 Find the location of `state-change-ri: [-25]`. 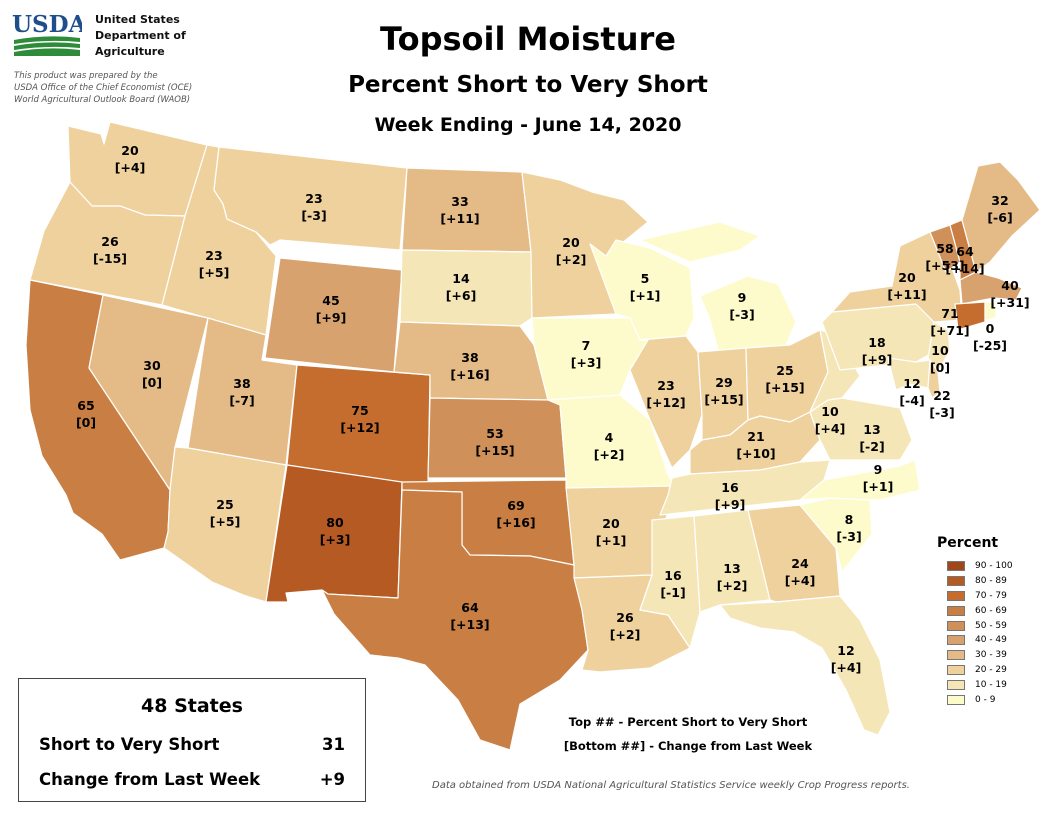

state-change-ri: [-25] is located at coordinates (990, 345).